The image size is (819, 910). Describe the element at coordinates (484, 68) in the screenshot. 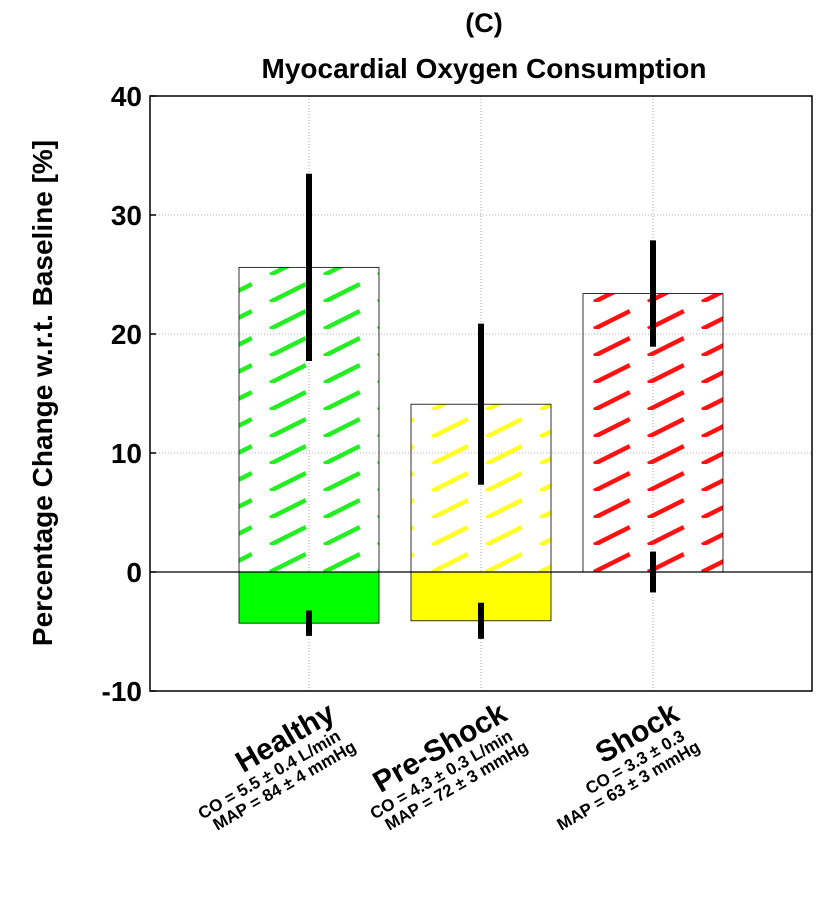

I see `chart-title: Myocardial Oxygen Consumption` at that location.